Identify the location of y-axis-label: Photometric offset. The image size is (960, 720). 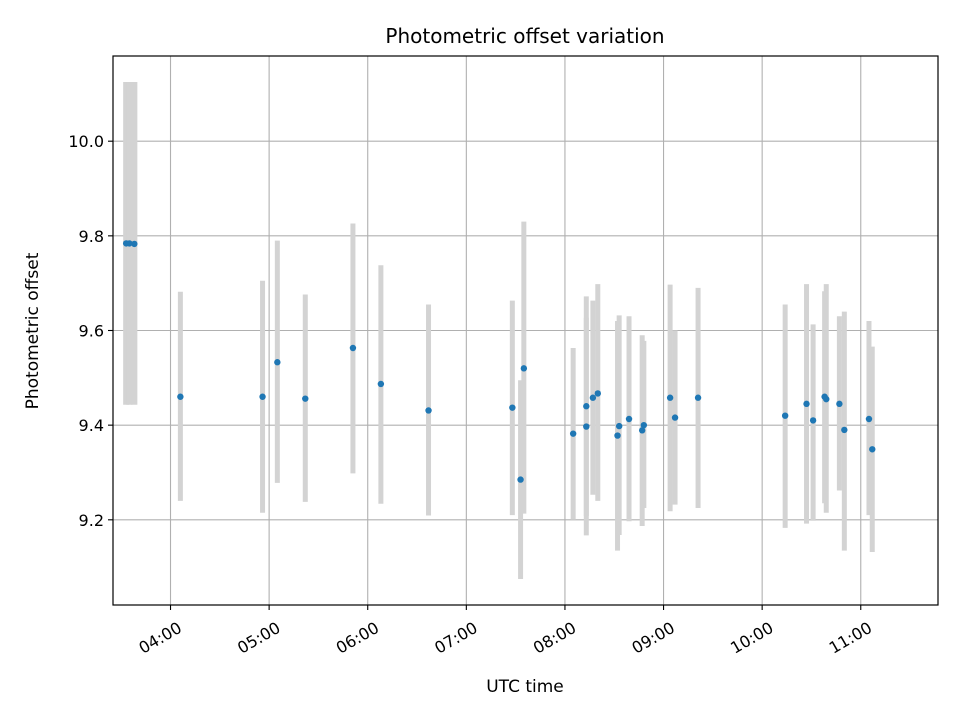
(33, 330).